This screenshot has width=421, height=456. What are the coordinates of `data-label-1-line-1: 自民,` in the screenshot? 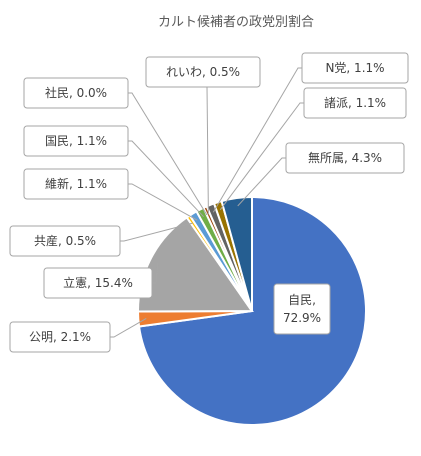 It's located at (302, 300).